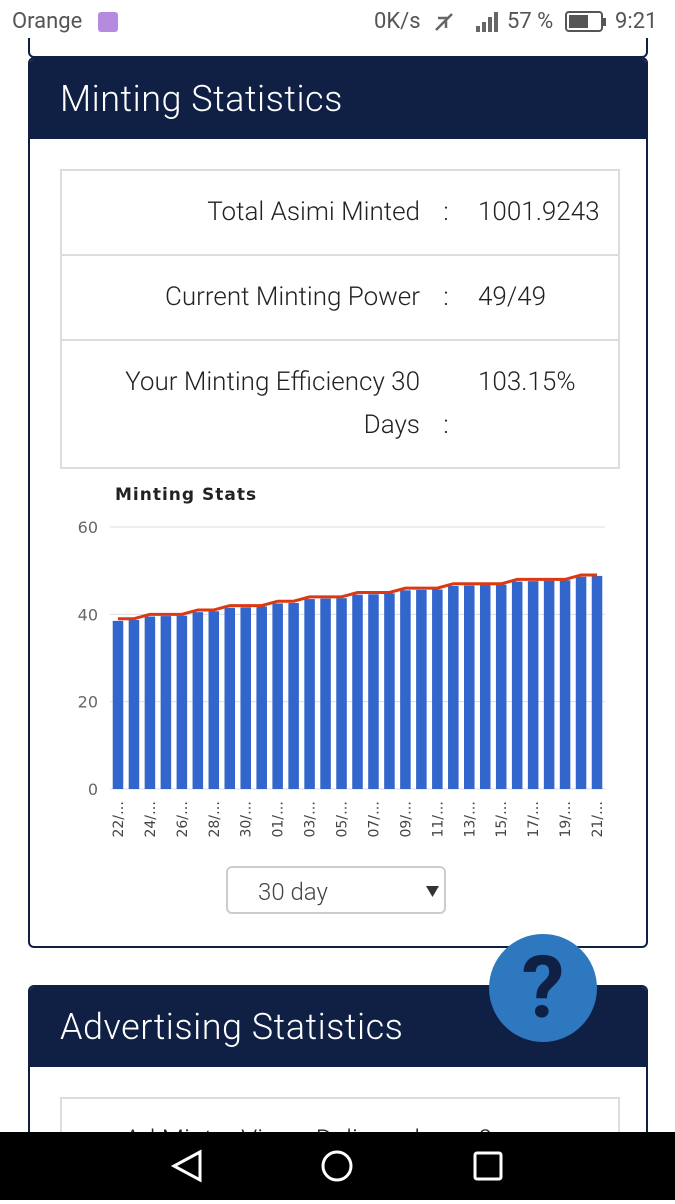 Image resolution: width=675 pixels, height=1204 pixels. What do you see at coordinates (108, 22) in the screenshot?
I see `notification-icon` at bounding box center [108, 22].